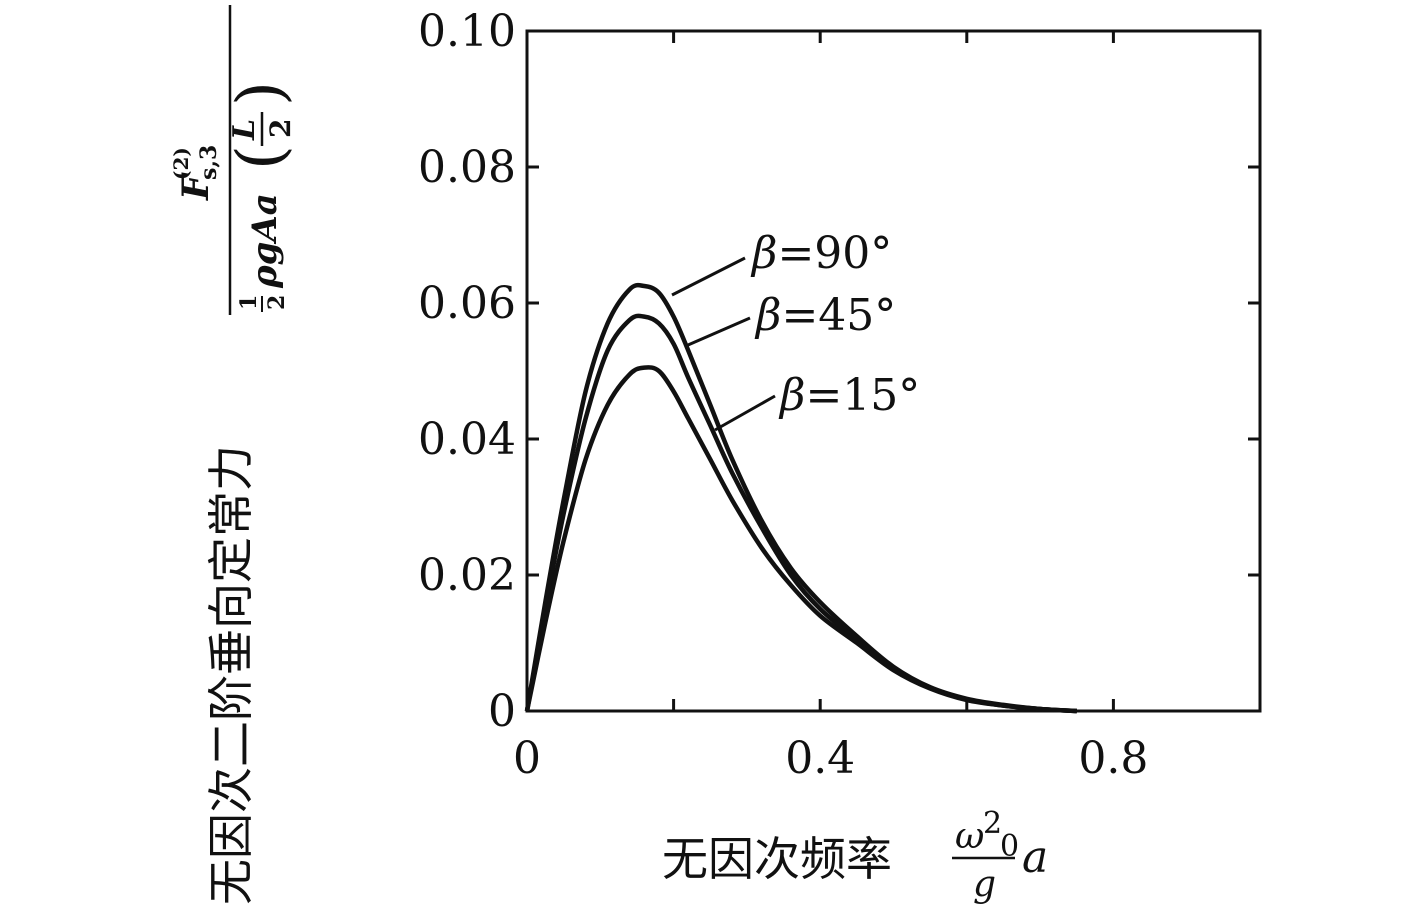  Describe the element at coordinates (467, 303) in the screenshot. I see `y-tick-label: 0.06` at that location.